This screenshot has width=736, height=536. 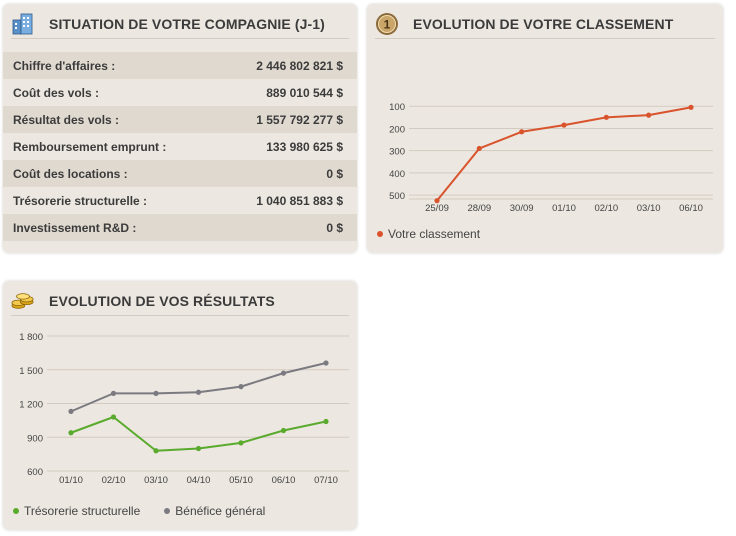 What do you see at coordinates (397, 107) in the screenshot?
I see `y-tick-label: 100` at bounding box center [397, 107].